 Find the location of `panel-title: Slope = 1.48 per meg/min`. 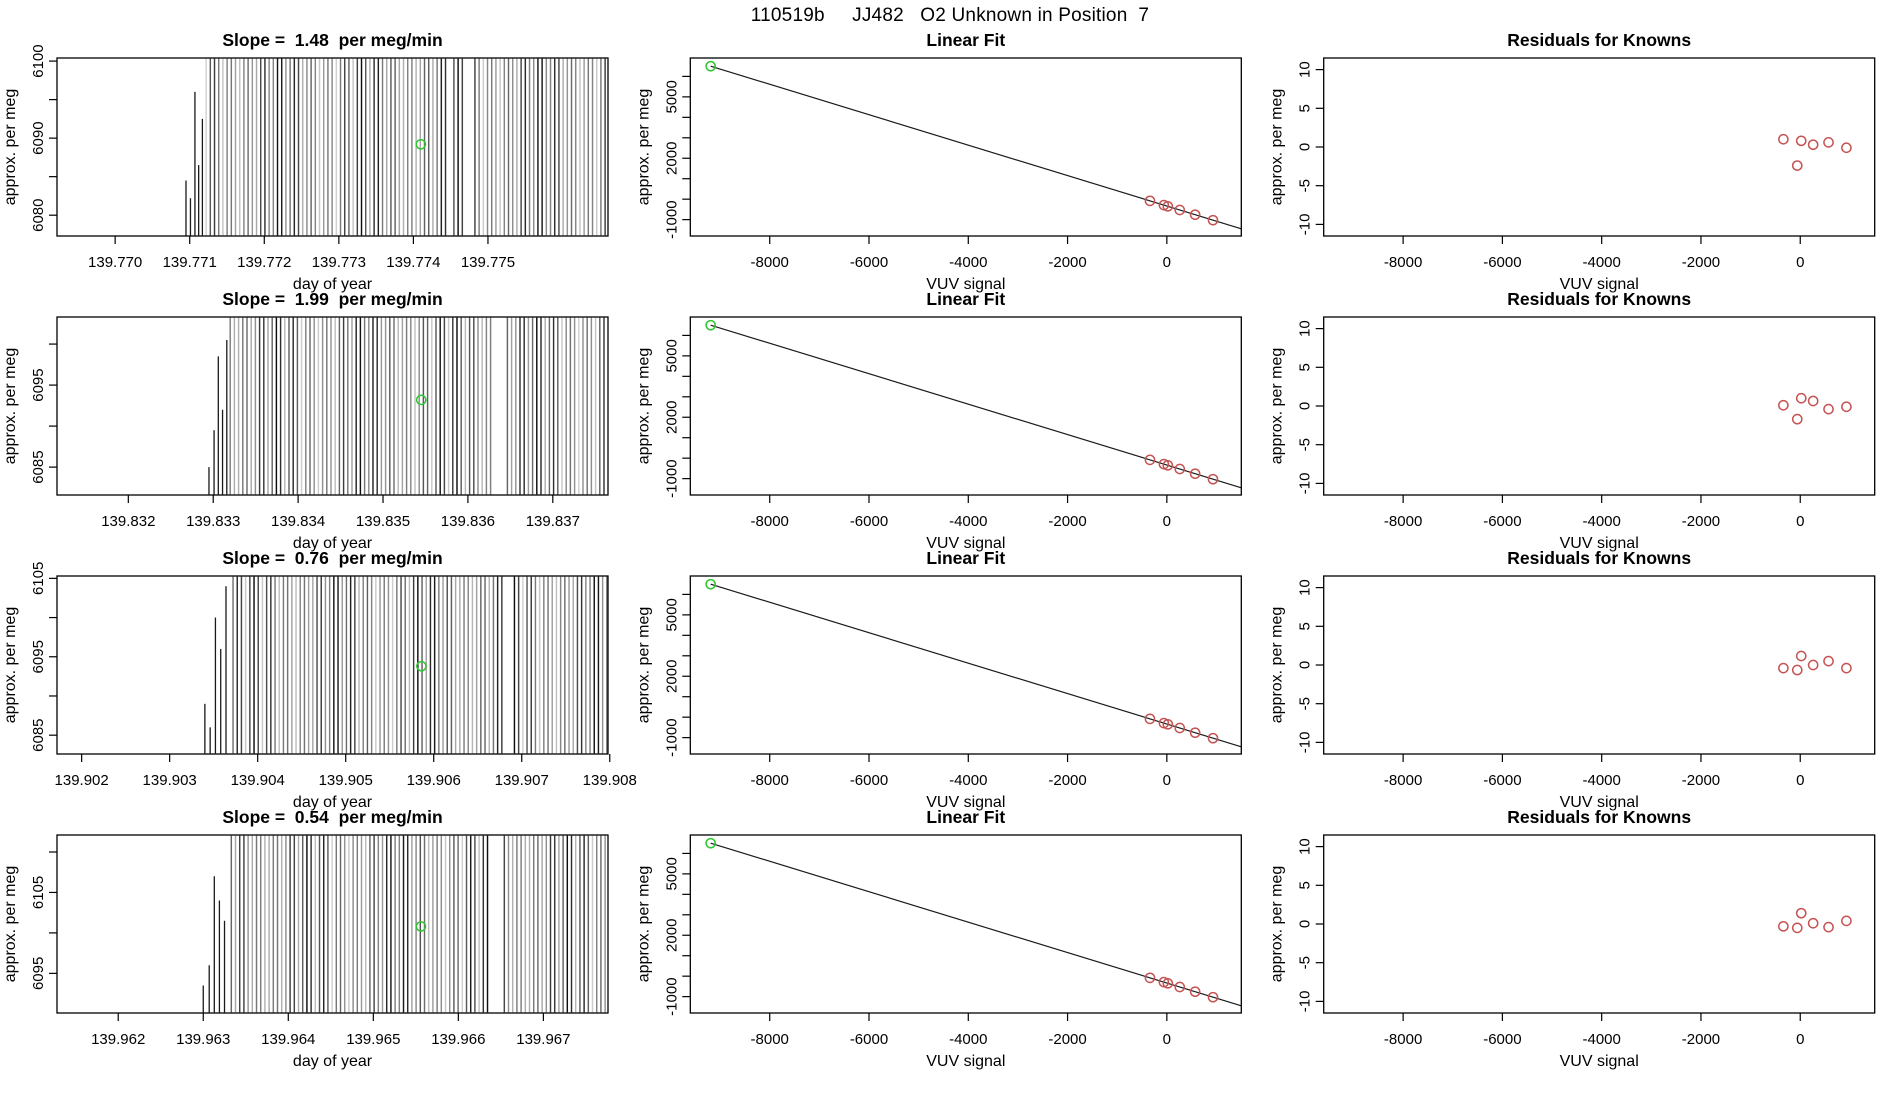

panel-title: Slope = 1.48 per meg/min is located at coordinates (332, 40).